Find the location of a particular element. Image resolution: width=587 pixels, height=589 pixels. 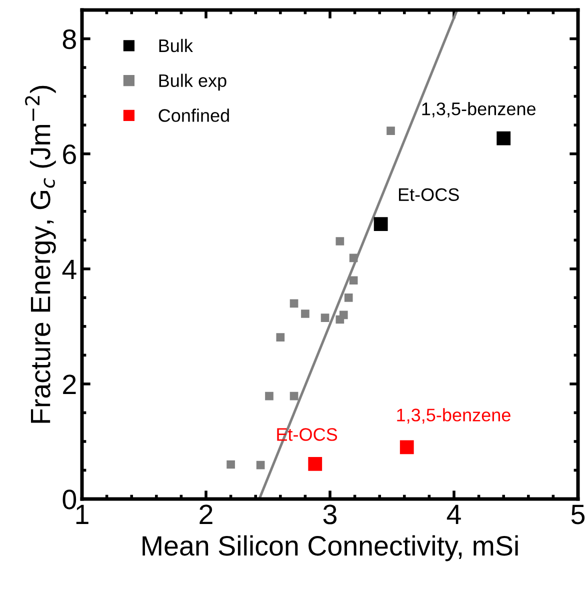

x-axis-title: Mean Silicon Connectivity, mSi is located at coordinates (330, 548).